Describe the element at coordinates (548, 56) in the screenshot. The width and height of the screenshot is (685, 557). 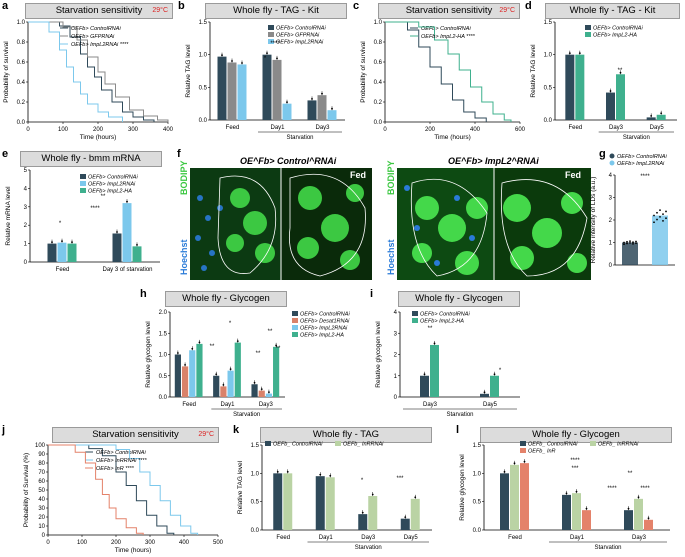
I see `panel-d-y-tick-label: 1.0` at that location.